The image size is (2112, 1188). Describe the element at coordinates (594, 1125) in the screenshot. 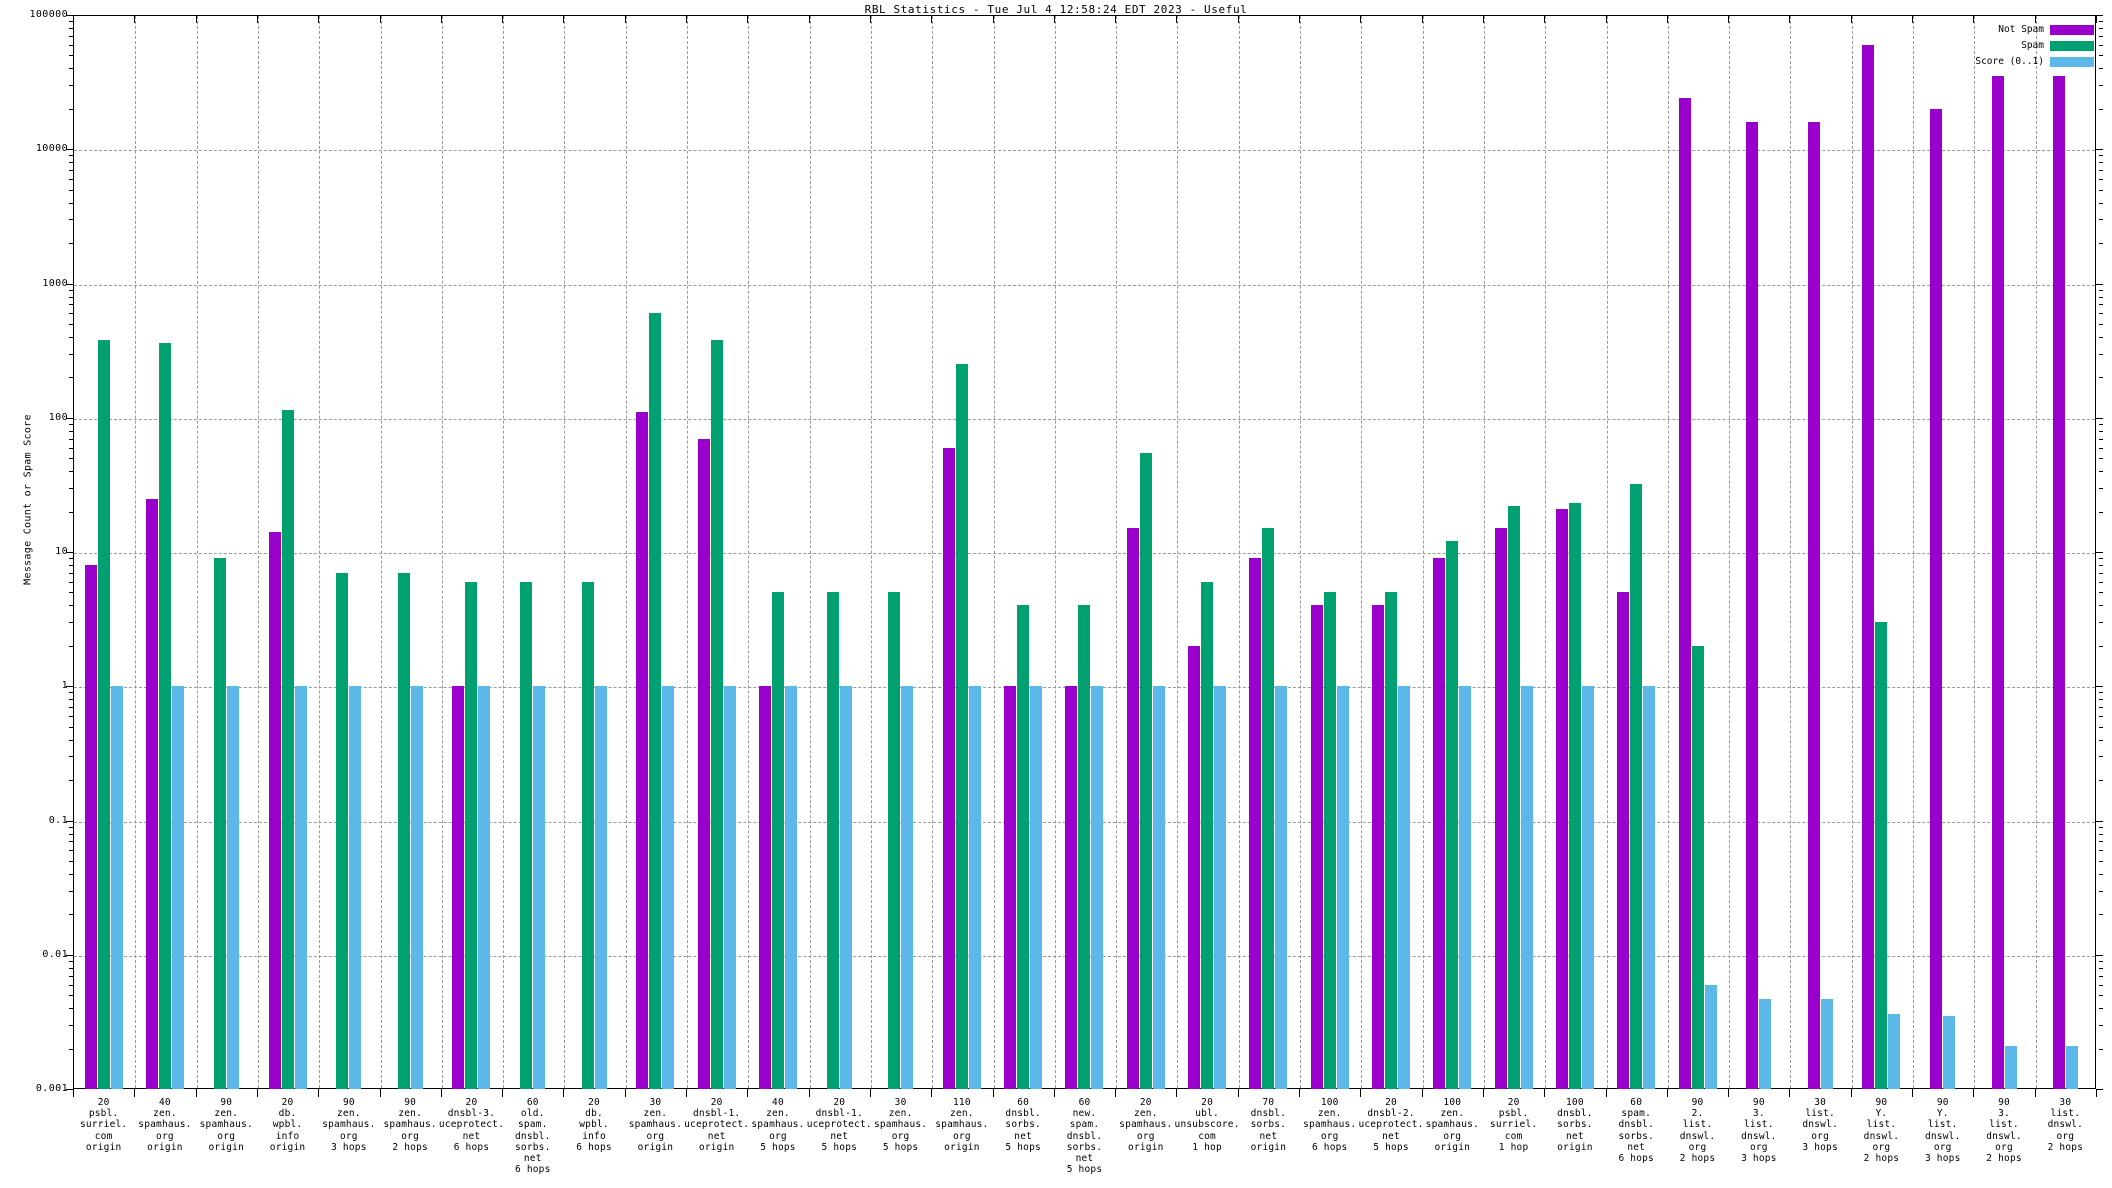

I see `x-tick-label: 20 db. wpbl. info 6 hops` at that location.